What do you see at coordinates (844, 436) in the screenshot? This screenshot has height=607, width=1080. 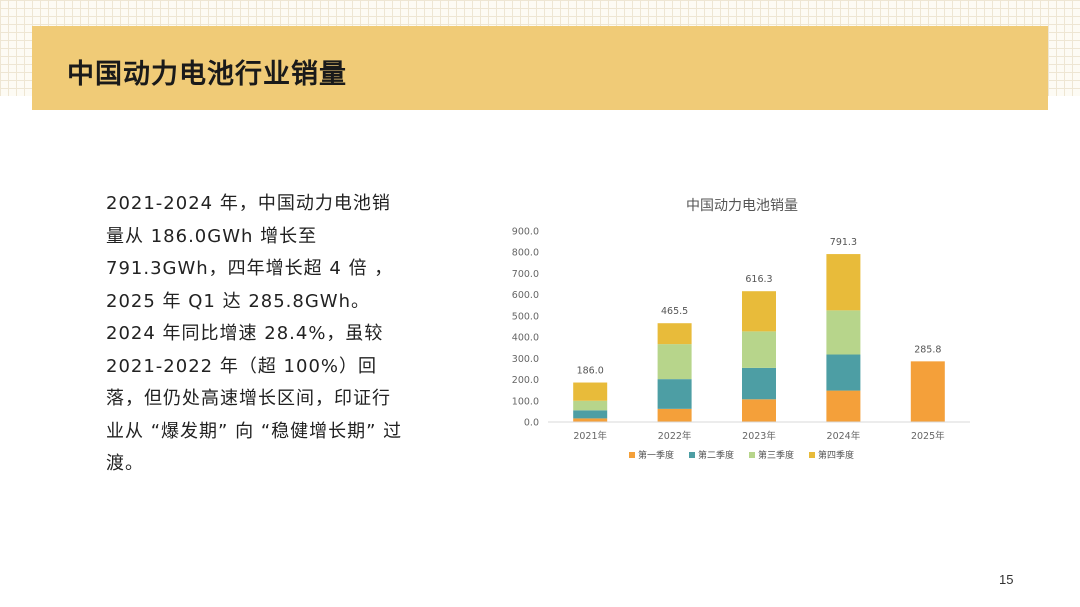 I see `x-tick-label: 2024年` at bounding box center [844, 436].